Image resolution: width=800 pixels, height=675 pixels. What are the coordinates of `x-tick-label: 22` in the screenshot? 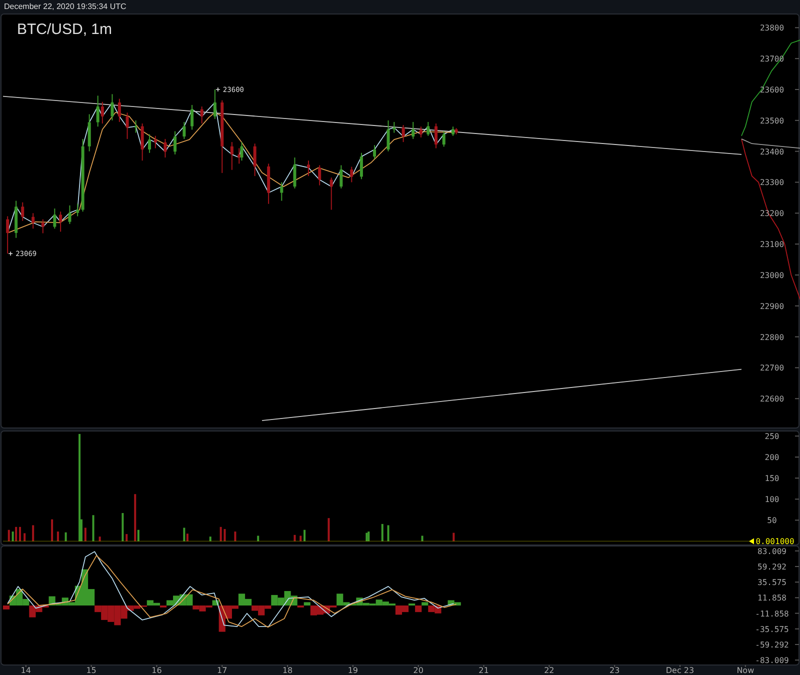 It's located at (549, 670).